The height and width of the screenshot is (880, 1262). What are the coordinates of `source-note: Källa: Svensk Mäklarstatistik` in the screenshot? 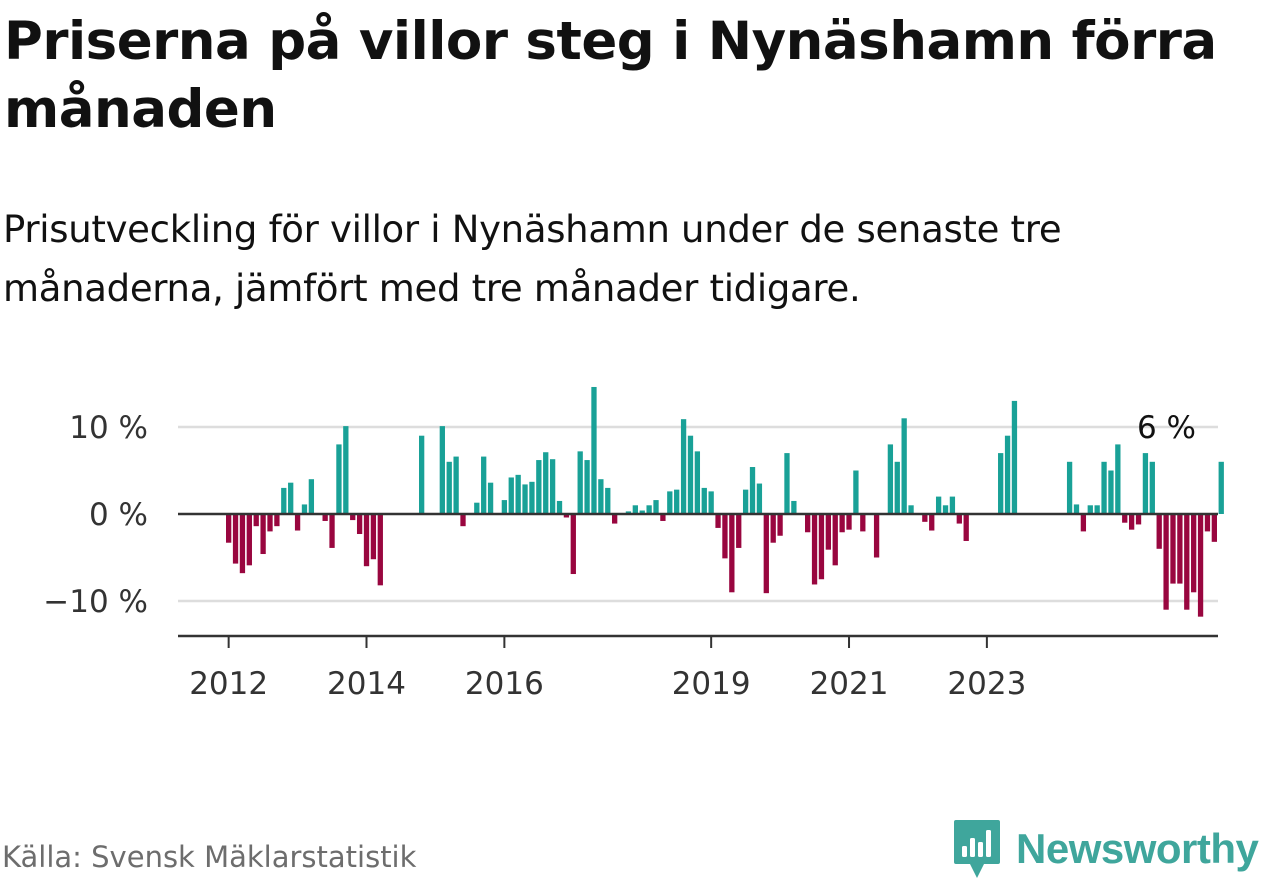 It's located at (209, 857).